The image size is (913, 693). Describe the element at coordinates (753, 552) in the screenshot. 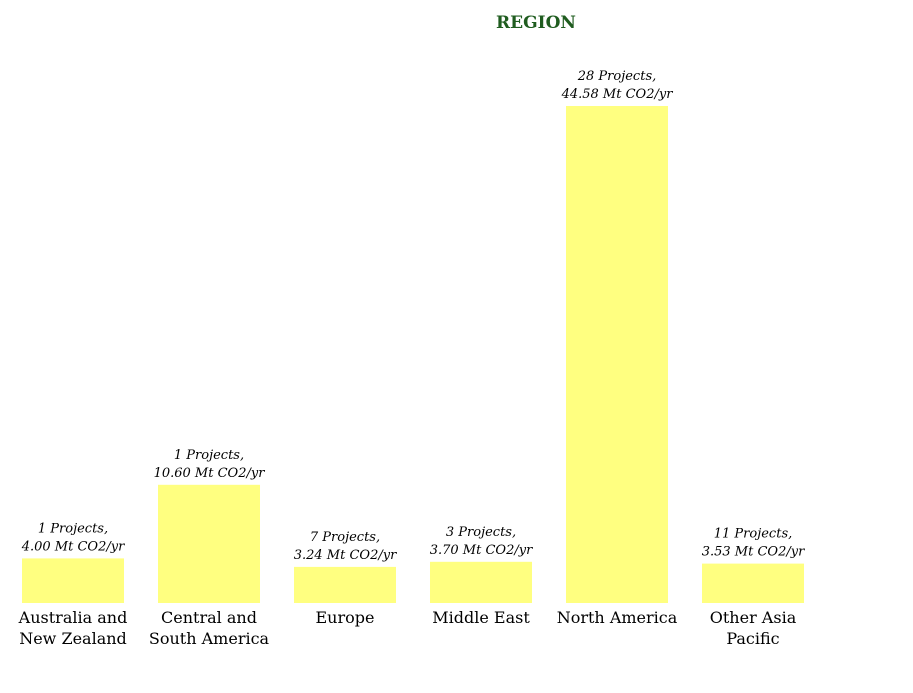

I see `data-label-line: 3.53 Mt CO2/yr` at that location.